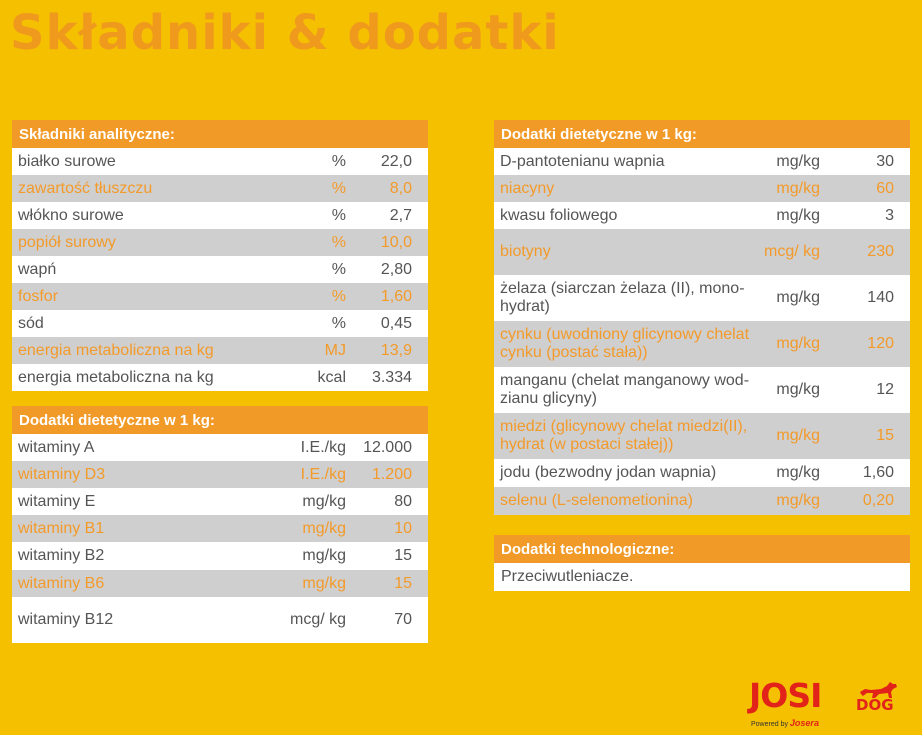 The height and width of the screenshot is (735, 922). I want to click on cell-name: witaminy B2, so click(61, 555).